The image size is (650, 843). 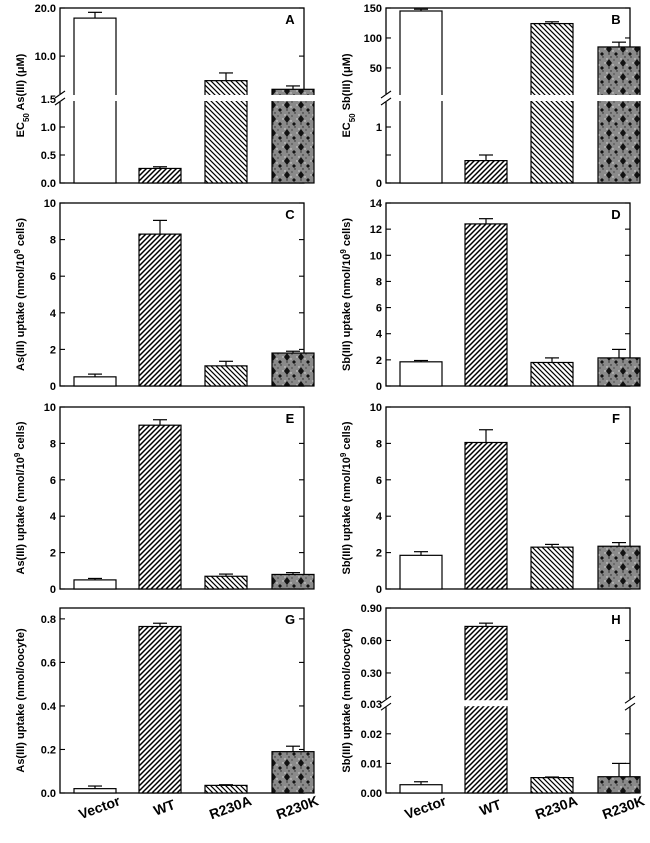 What do you see at coordinates (371, 641) in the screenshot?
I see `y-tick-label: 0.60` at bounding box center [371, 641].